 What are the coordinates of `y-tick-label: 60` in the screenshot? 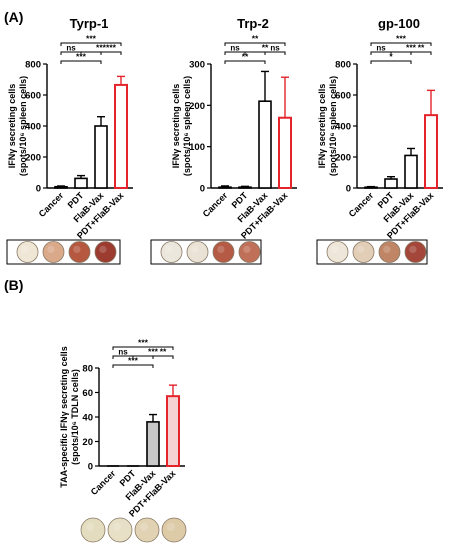 It's located at (87, 393).